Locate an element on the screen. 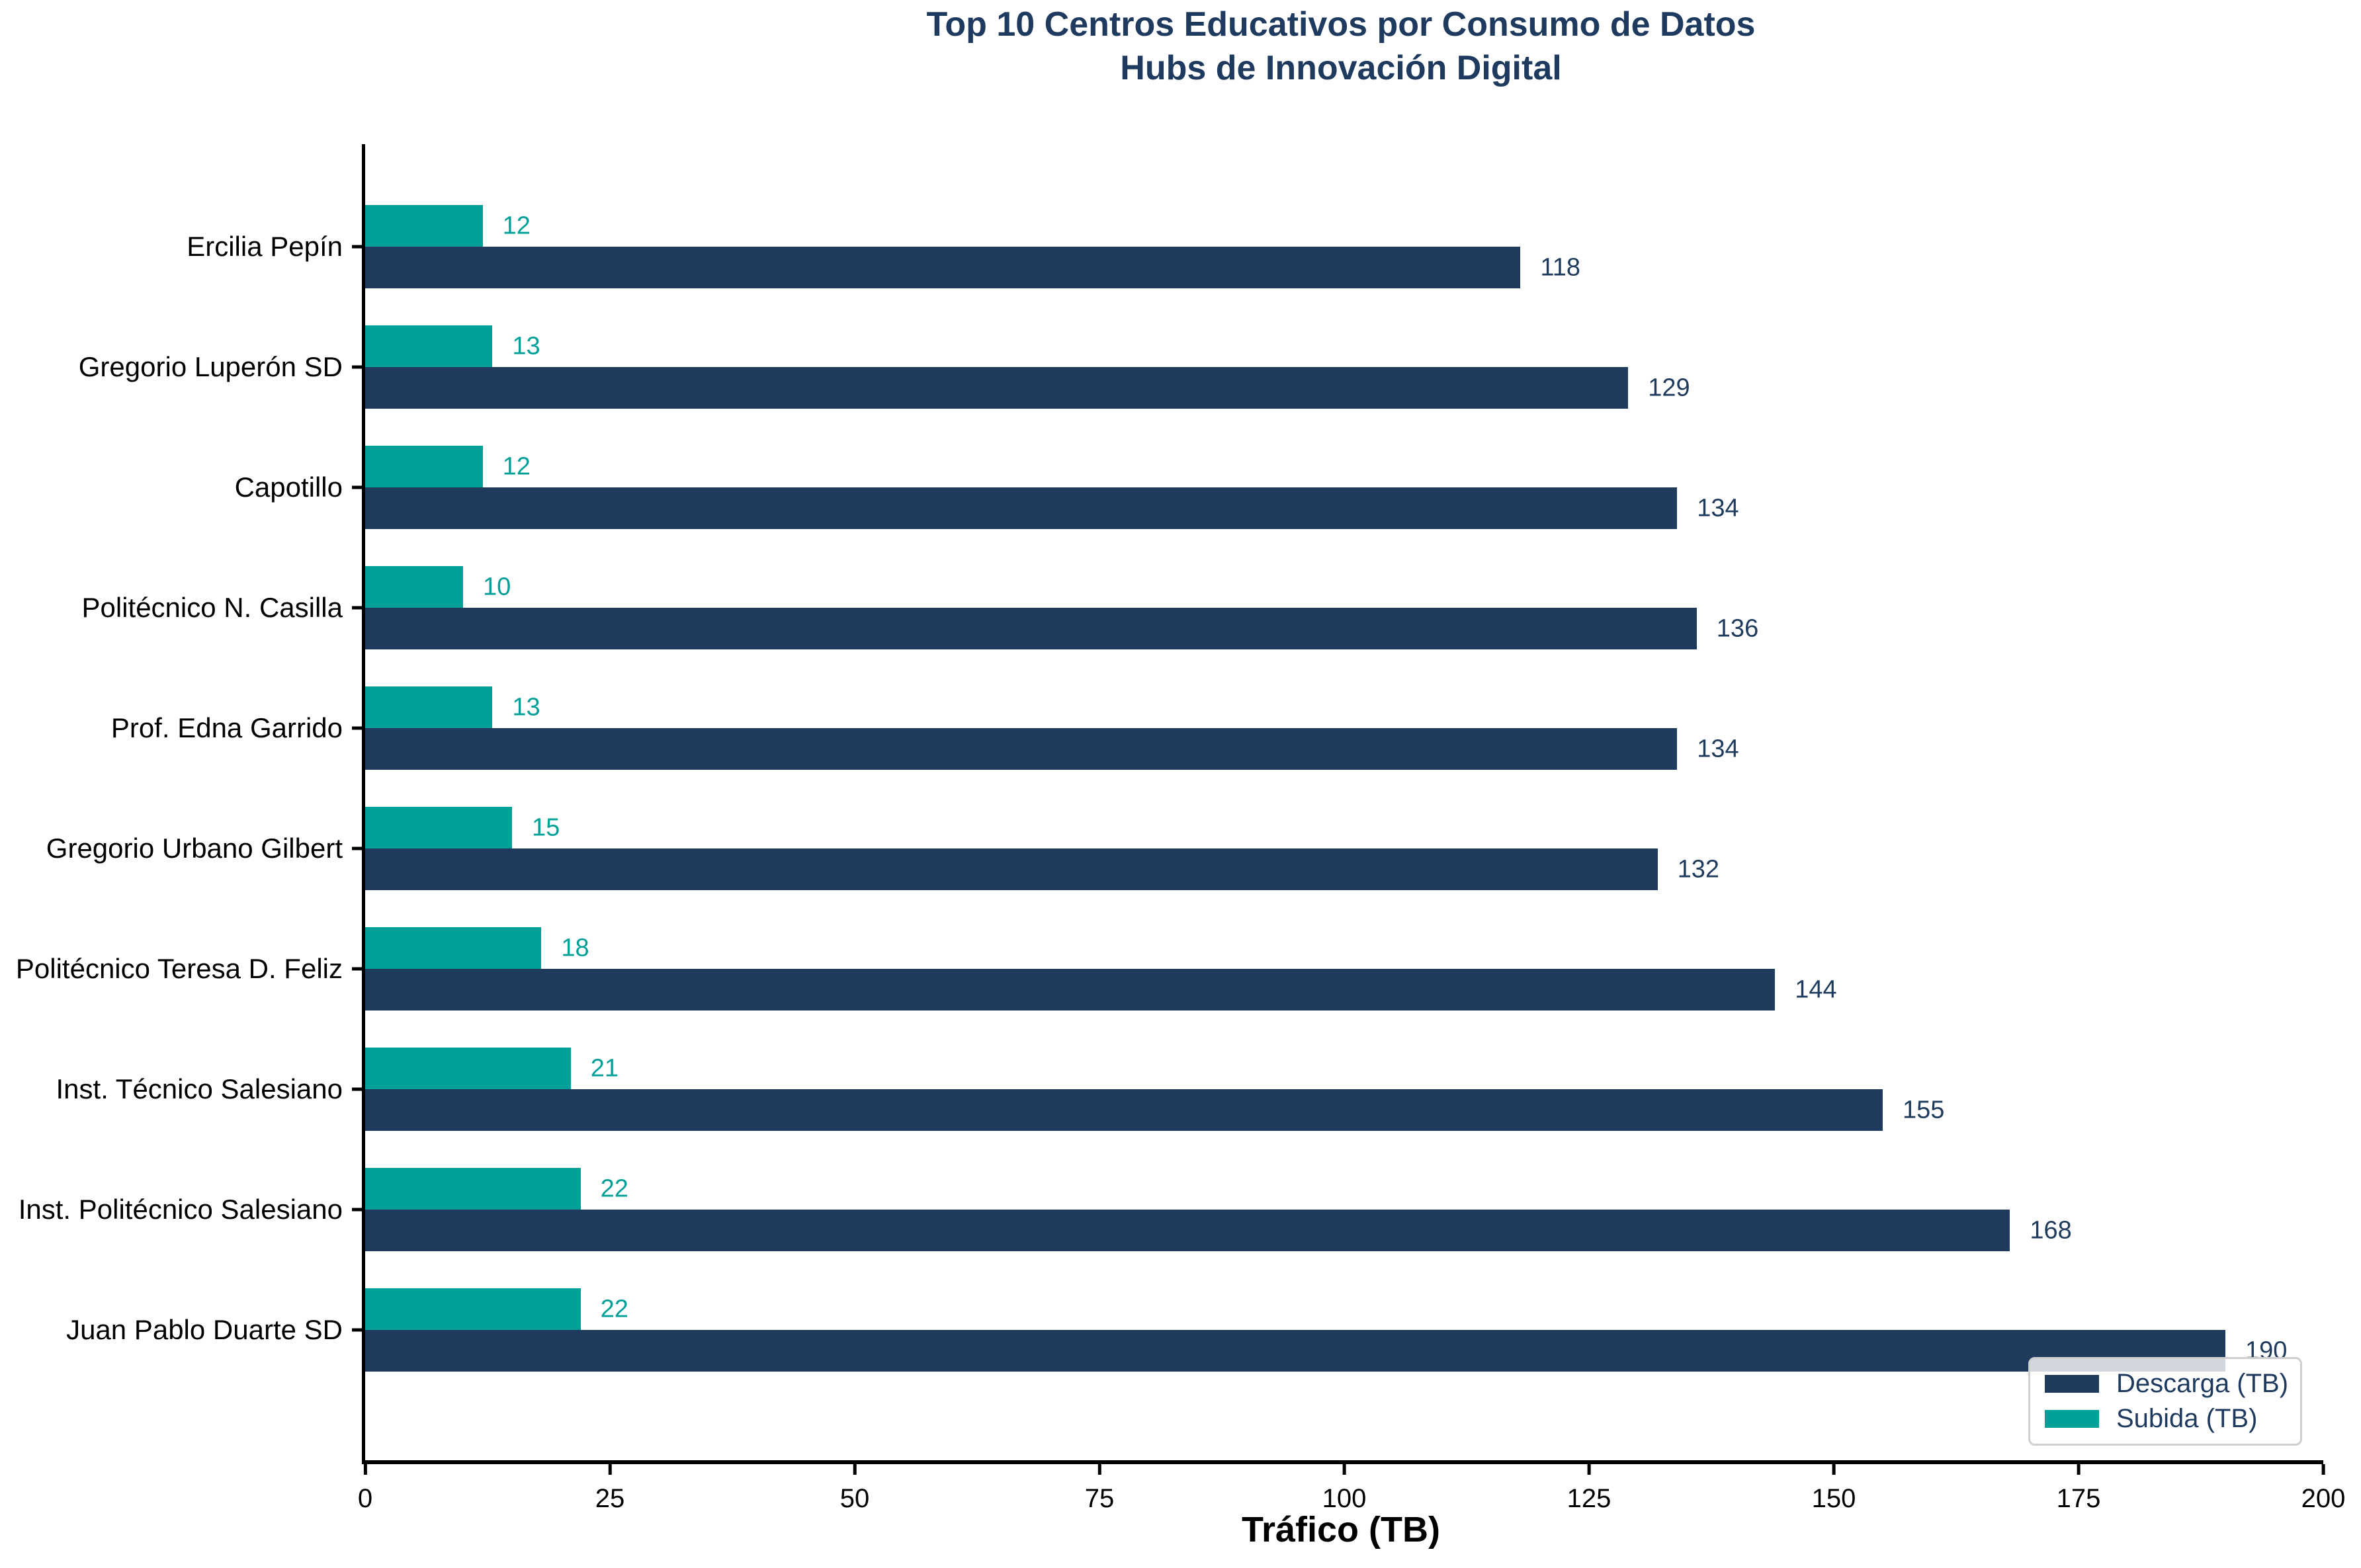 The image size is (2361, 1568). descarga-bar: 132 is located at coordinates (1042, 869).